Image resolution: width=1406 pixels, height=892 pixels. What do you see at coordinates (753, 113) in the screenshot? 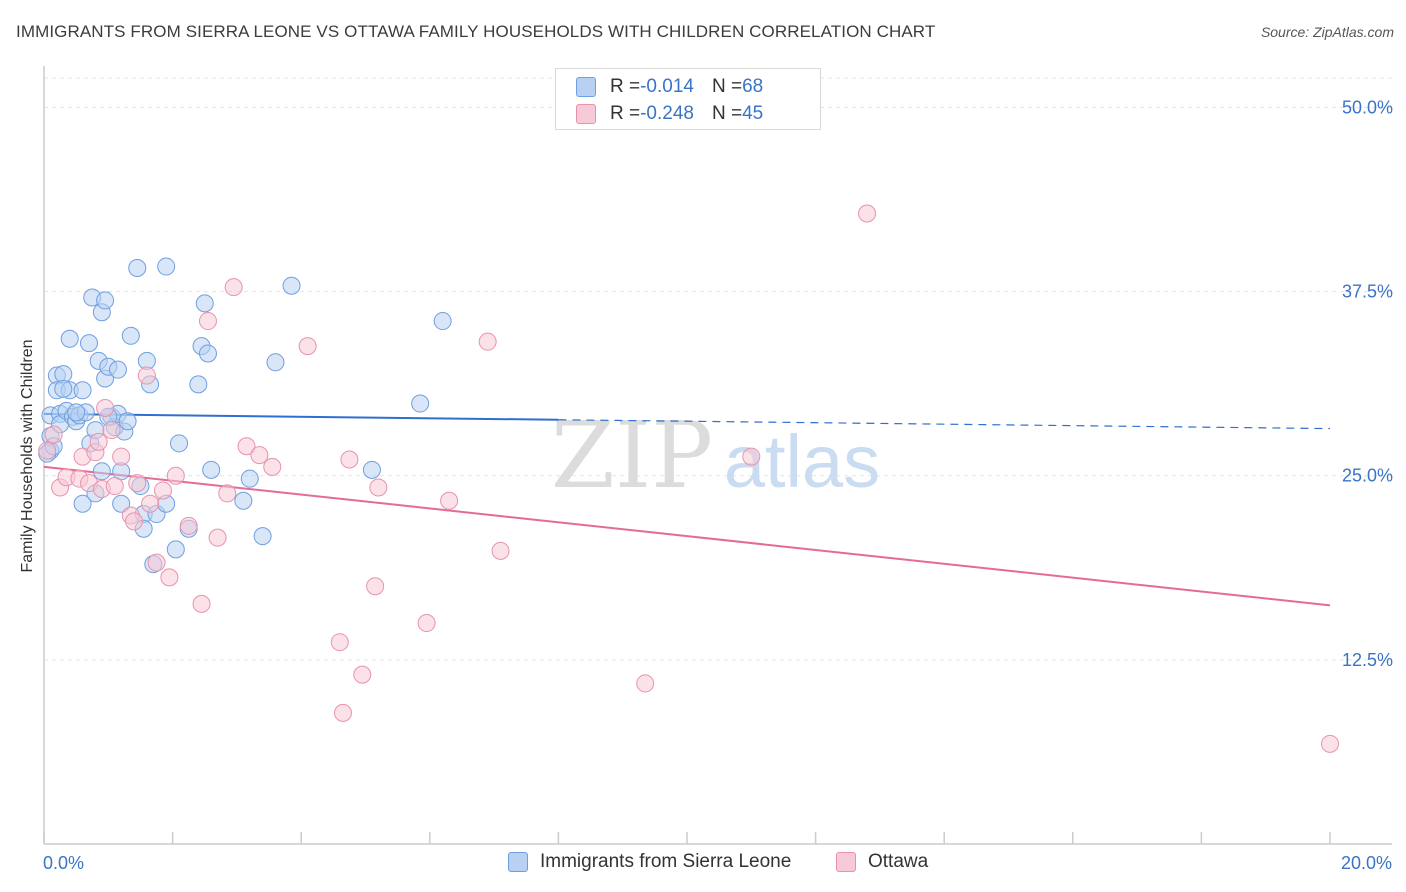
I see `legend-n-value: 45` at bounding box center [753, 113].